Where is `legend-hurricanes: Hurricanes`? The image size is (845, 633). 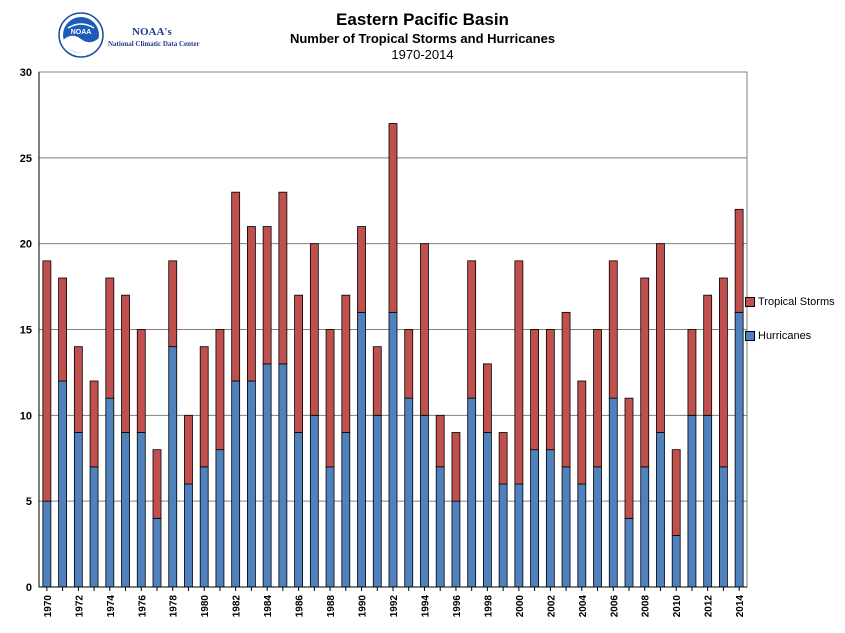 legend-hurricanes: Hurricanes is located at coordinates (778, 336).